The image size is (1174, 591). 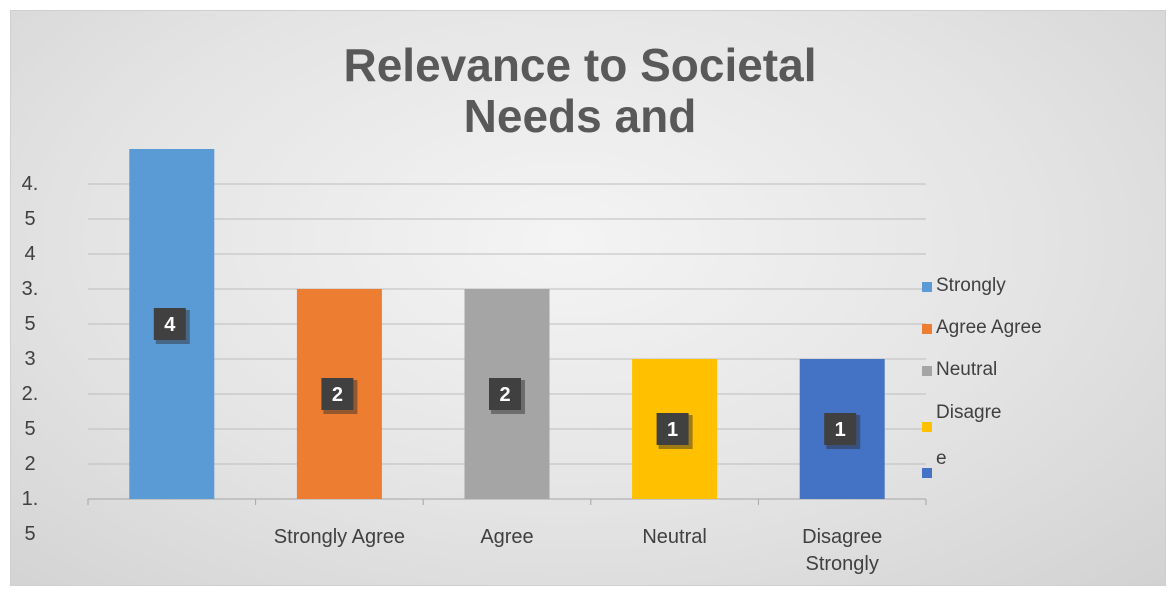 What do you see at coordinates (29, 254) in the screenshot?
I see `y-tick-label: 4` at bounding box center [29, 254].